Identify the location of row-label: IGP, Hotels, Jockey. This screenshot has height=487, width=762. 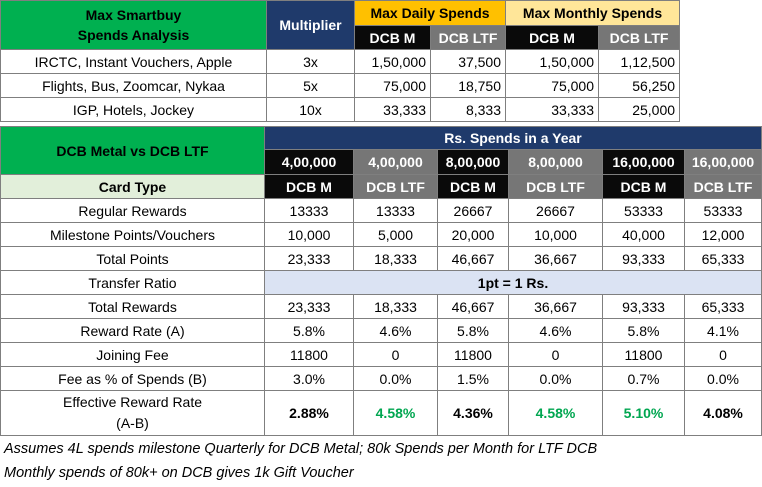
(133, 109).